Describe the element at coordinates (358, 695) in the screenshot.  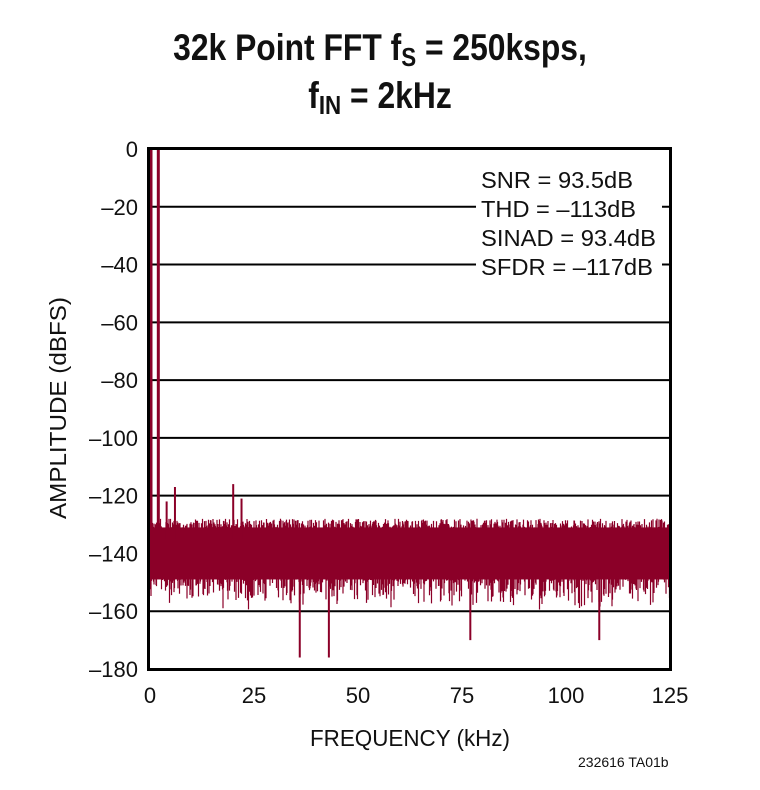
I see `x-tick-label: 50` at that location.